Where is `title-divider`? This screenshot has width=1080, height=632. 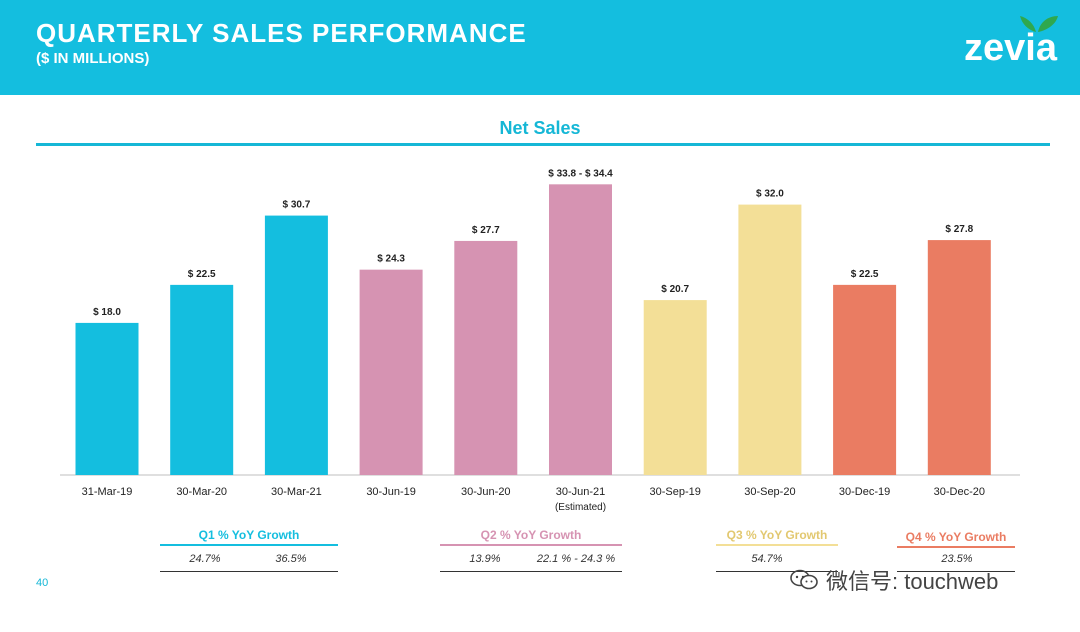 title-divider is located at coordinates (543, 144).